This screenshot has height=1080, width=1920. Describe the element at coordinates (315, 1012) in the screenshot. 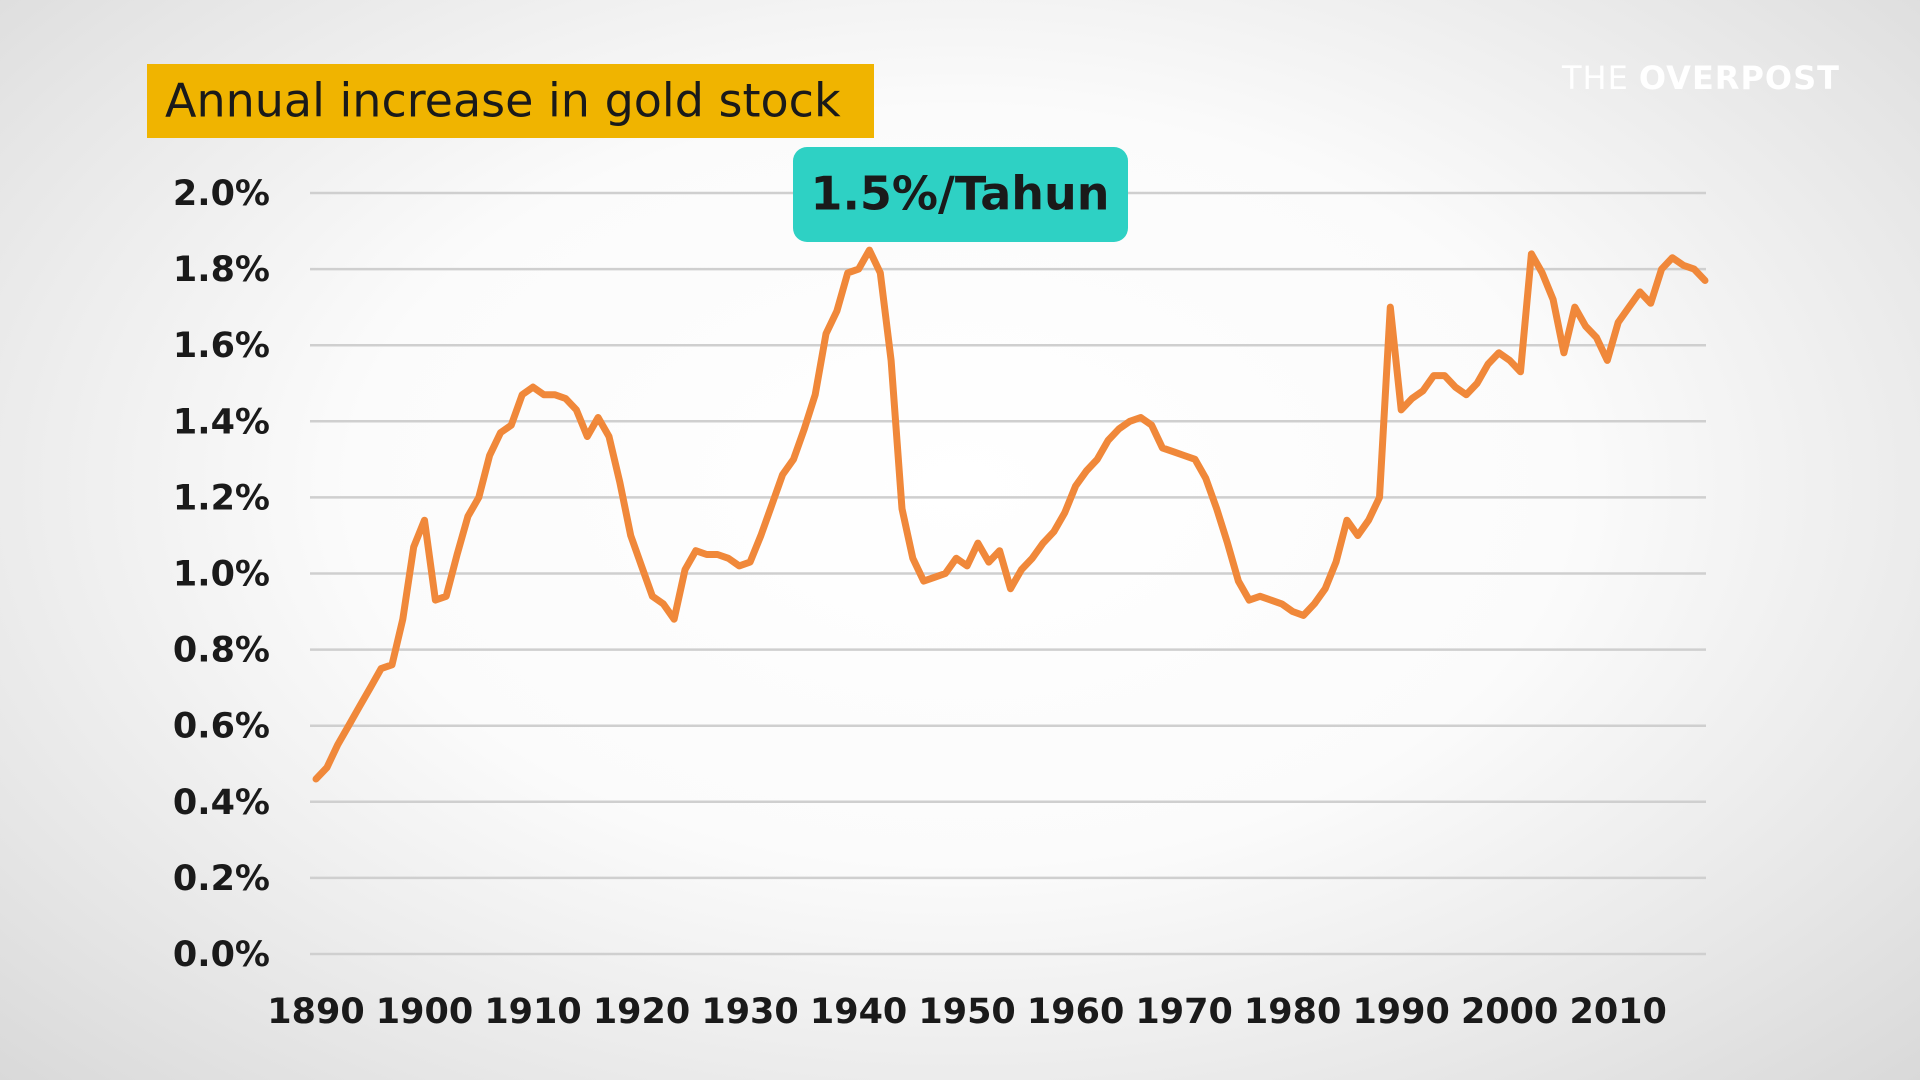

I see `x-tick-label: 1890` at that location.